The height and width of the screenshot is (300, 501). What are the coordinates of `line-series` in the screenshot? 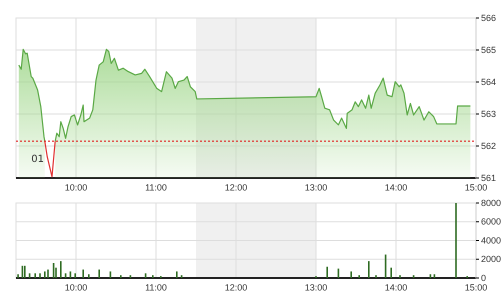 It's located at (50, 159).